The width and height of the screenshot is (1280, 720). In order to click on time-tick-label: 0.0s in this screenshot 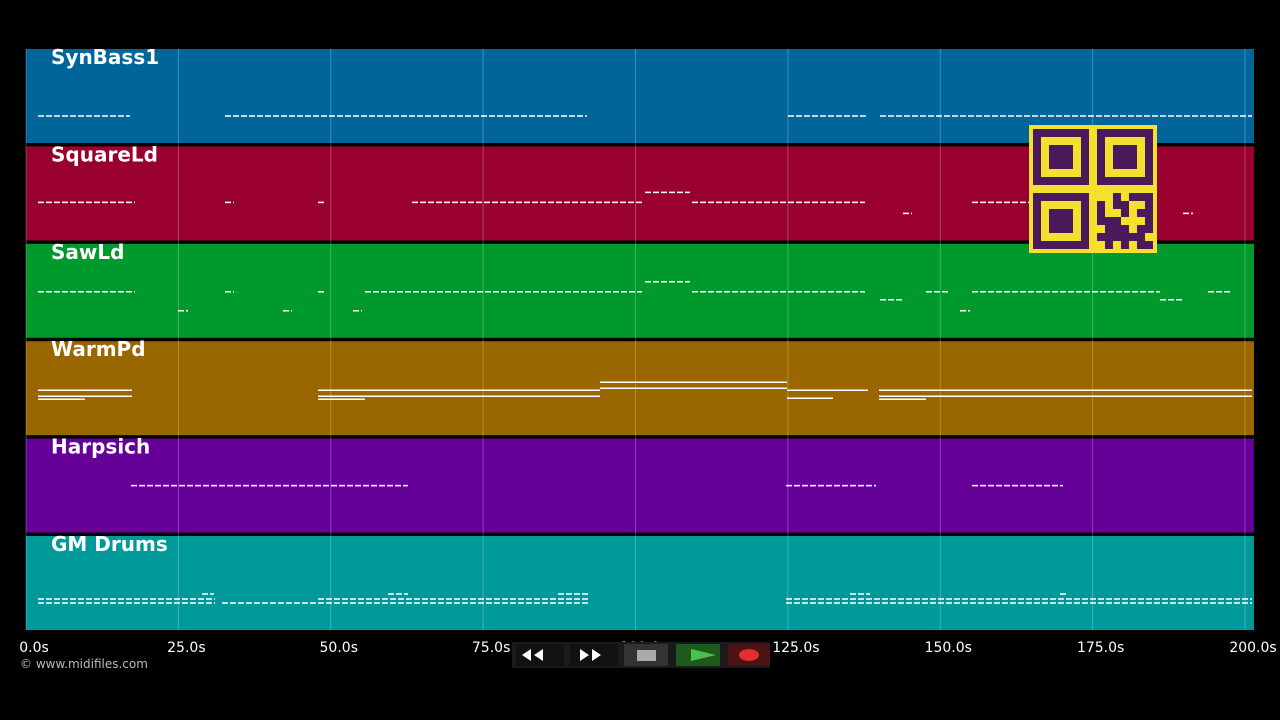, I will do `click(34, 648)`.